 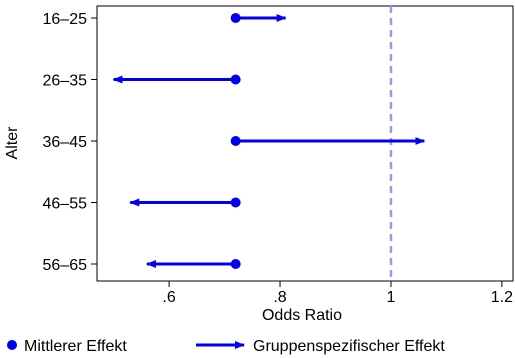 I want to click on legend-mean-marker, so click(x=12, y=345).